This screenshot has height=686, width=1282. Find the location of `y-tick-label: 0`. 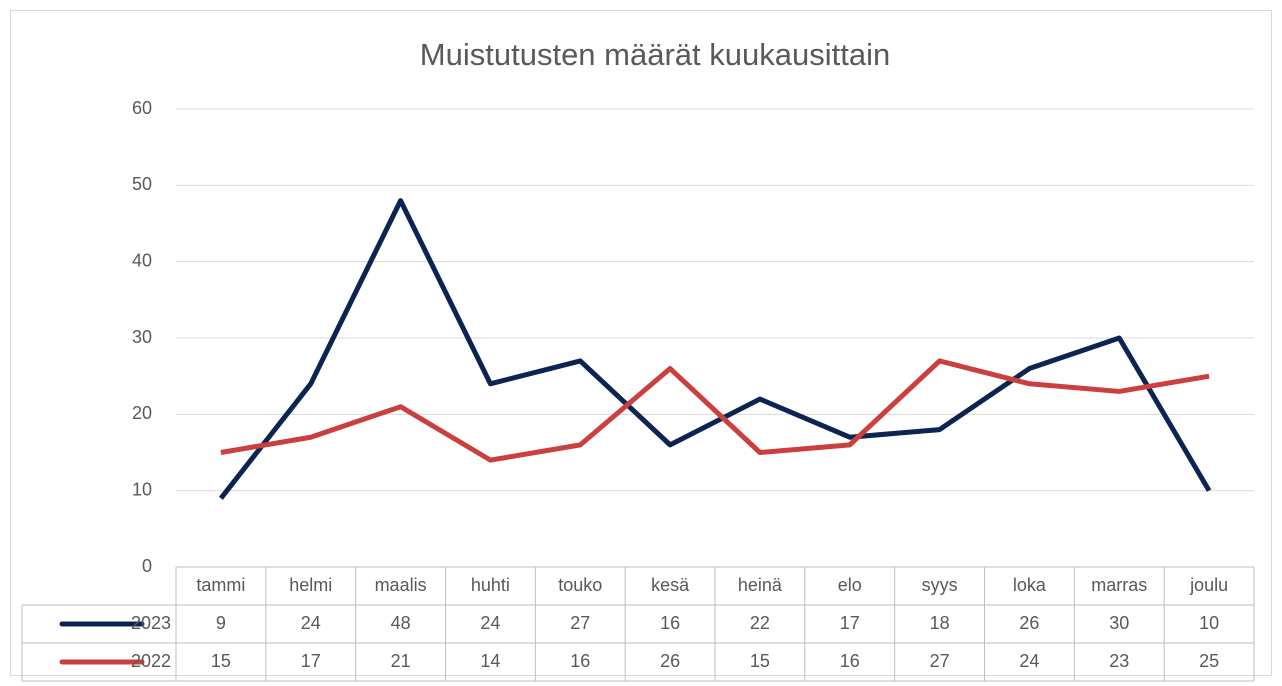

y-tick-label: 0 is located at coordinates (147, 566).